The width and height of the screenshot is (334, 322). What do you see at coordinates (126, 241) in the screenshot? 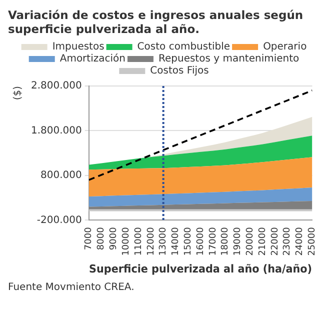
I see `x-tick-label: 10000` at bounding box center [126, 241].